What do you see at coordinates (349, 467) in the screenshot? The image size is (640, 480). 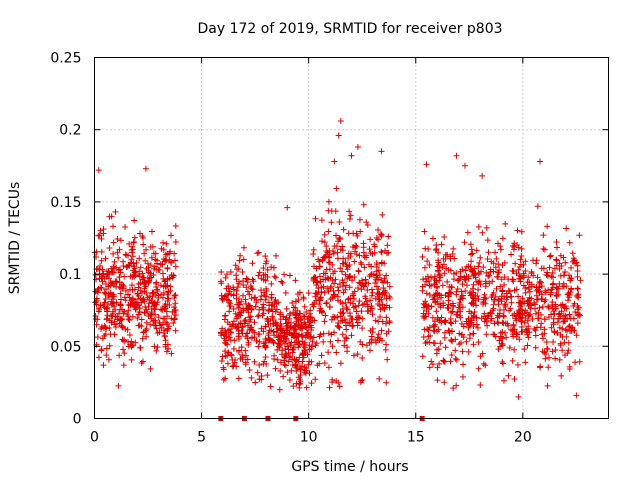 I see `x-axis-label: GPS time / hours` at bounding box center [349, 467].